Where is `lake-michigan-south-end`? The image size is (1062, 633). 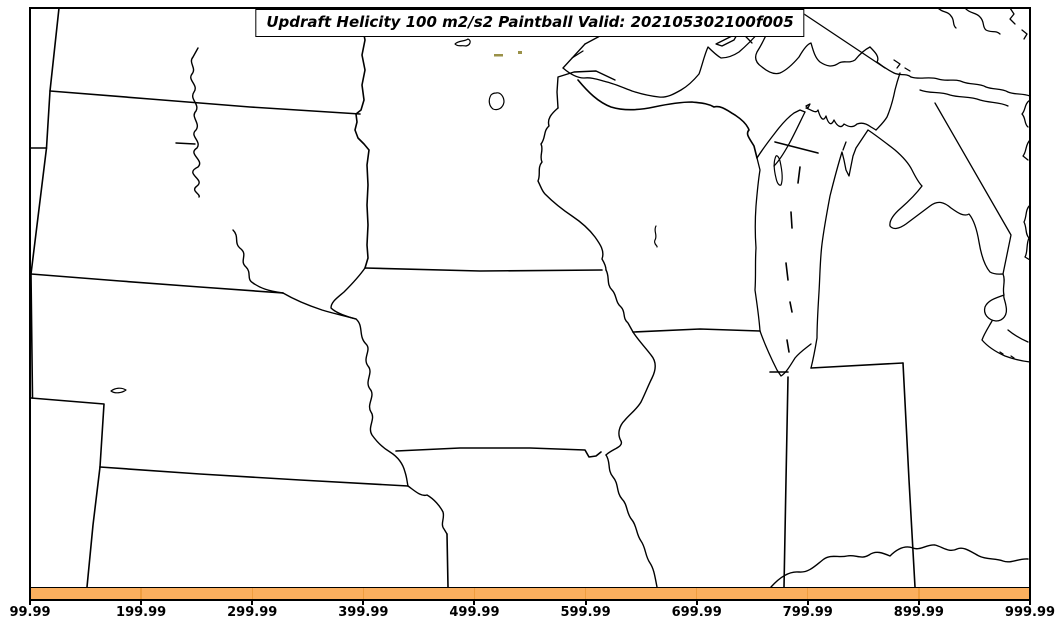 lake-michigan-south-end is located at coordinates (785, 353).